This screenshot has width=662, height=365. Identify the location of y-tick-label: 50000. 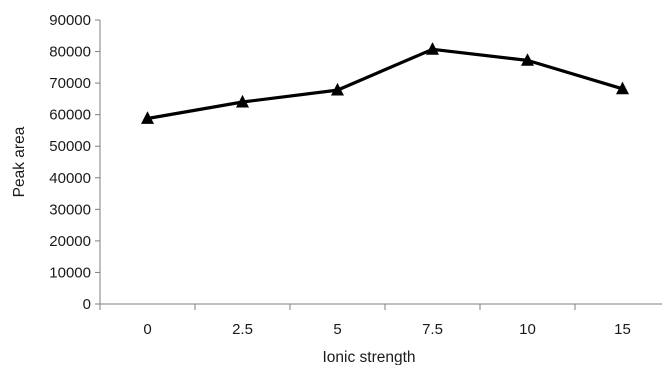
(70, 146).